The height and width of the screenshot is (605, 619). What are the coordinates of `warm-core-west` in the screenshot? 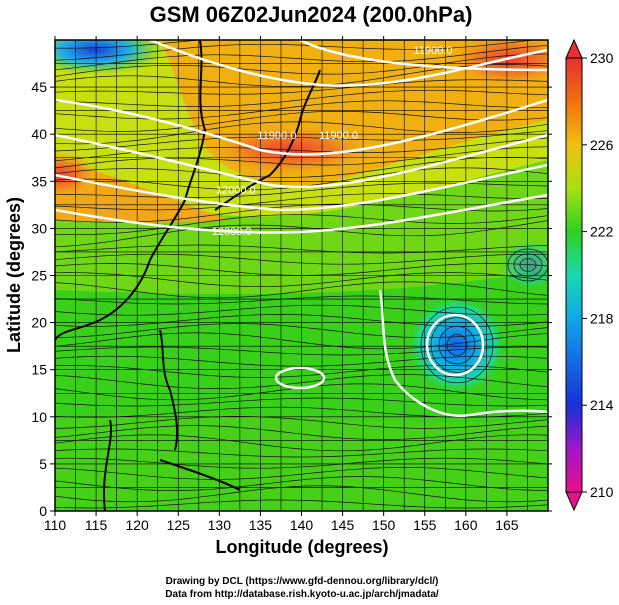 It's located at (77, 175).